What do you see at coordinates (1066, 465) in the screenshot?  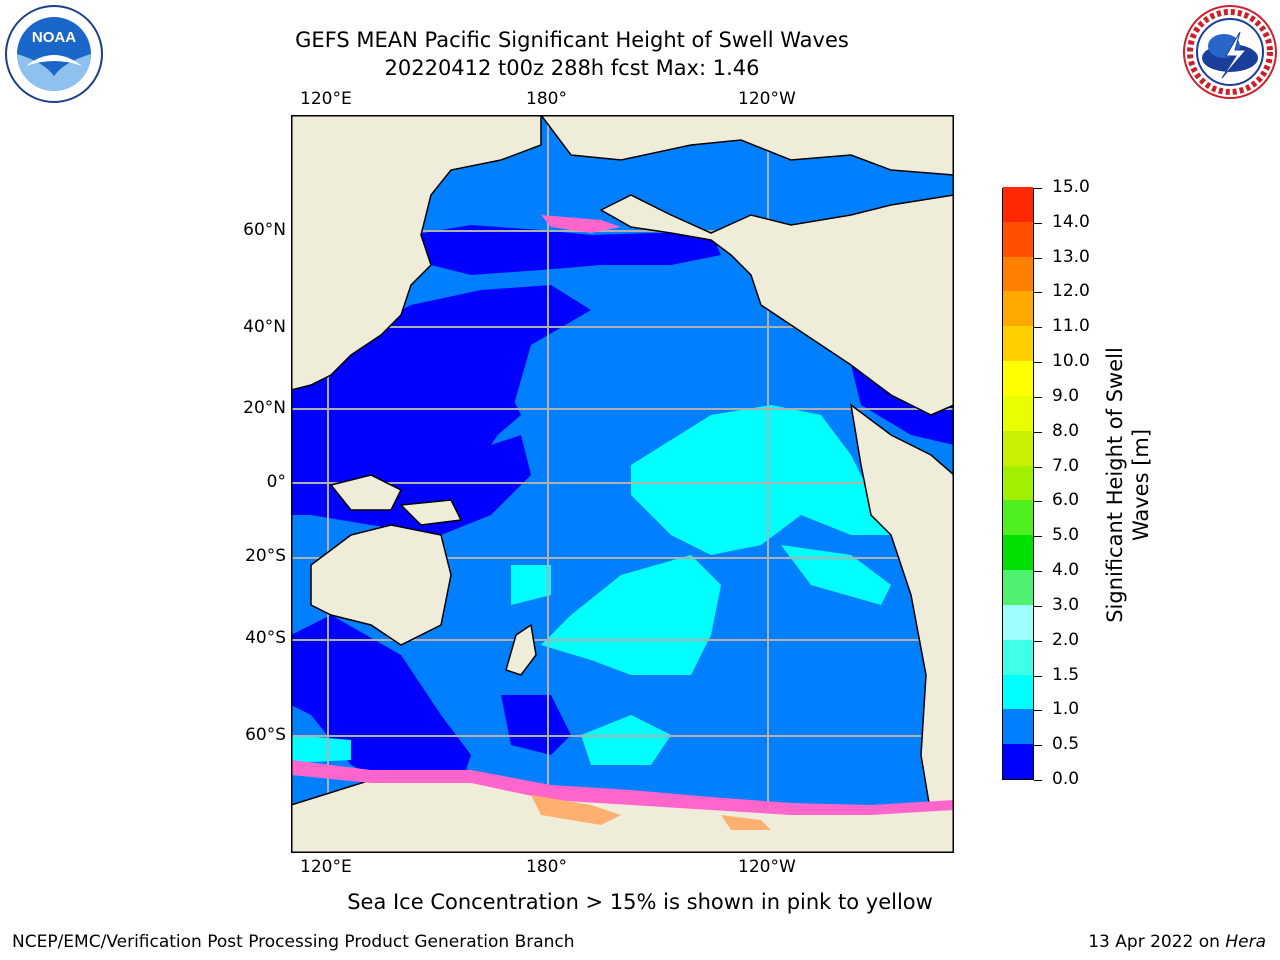 I see `colorbar-tick-label: 7.0` at bounding box center [1066, 465].